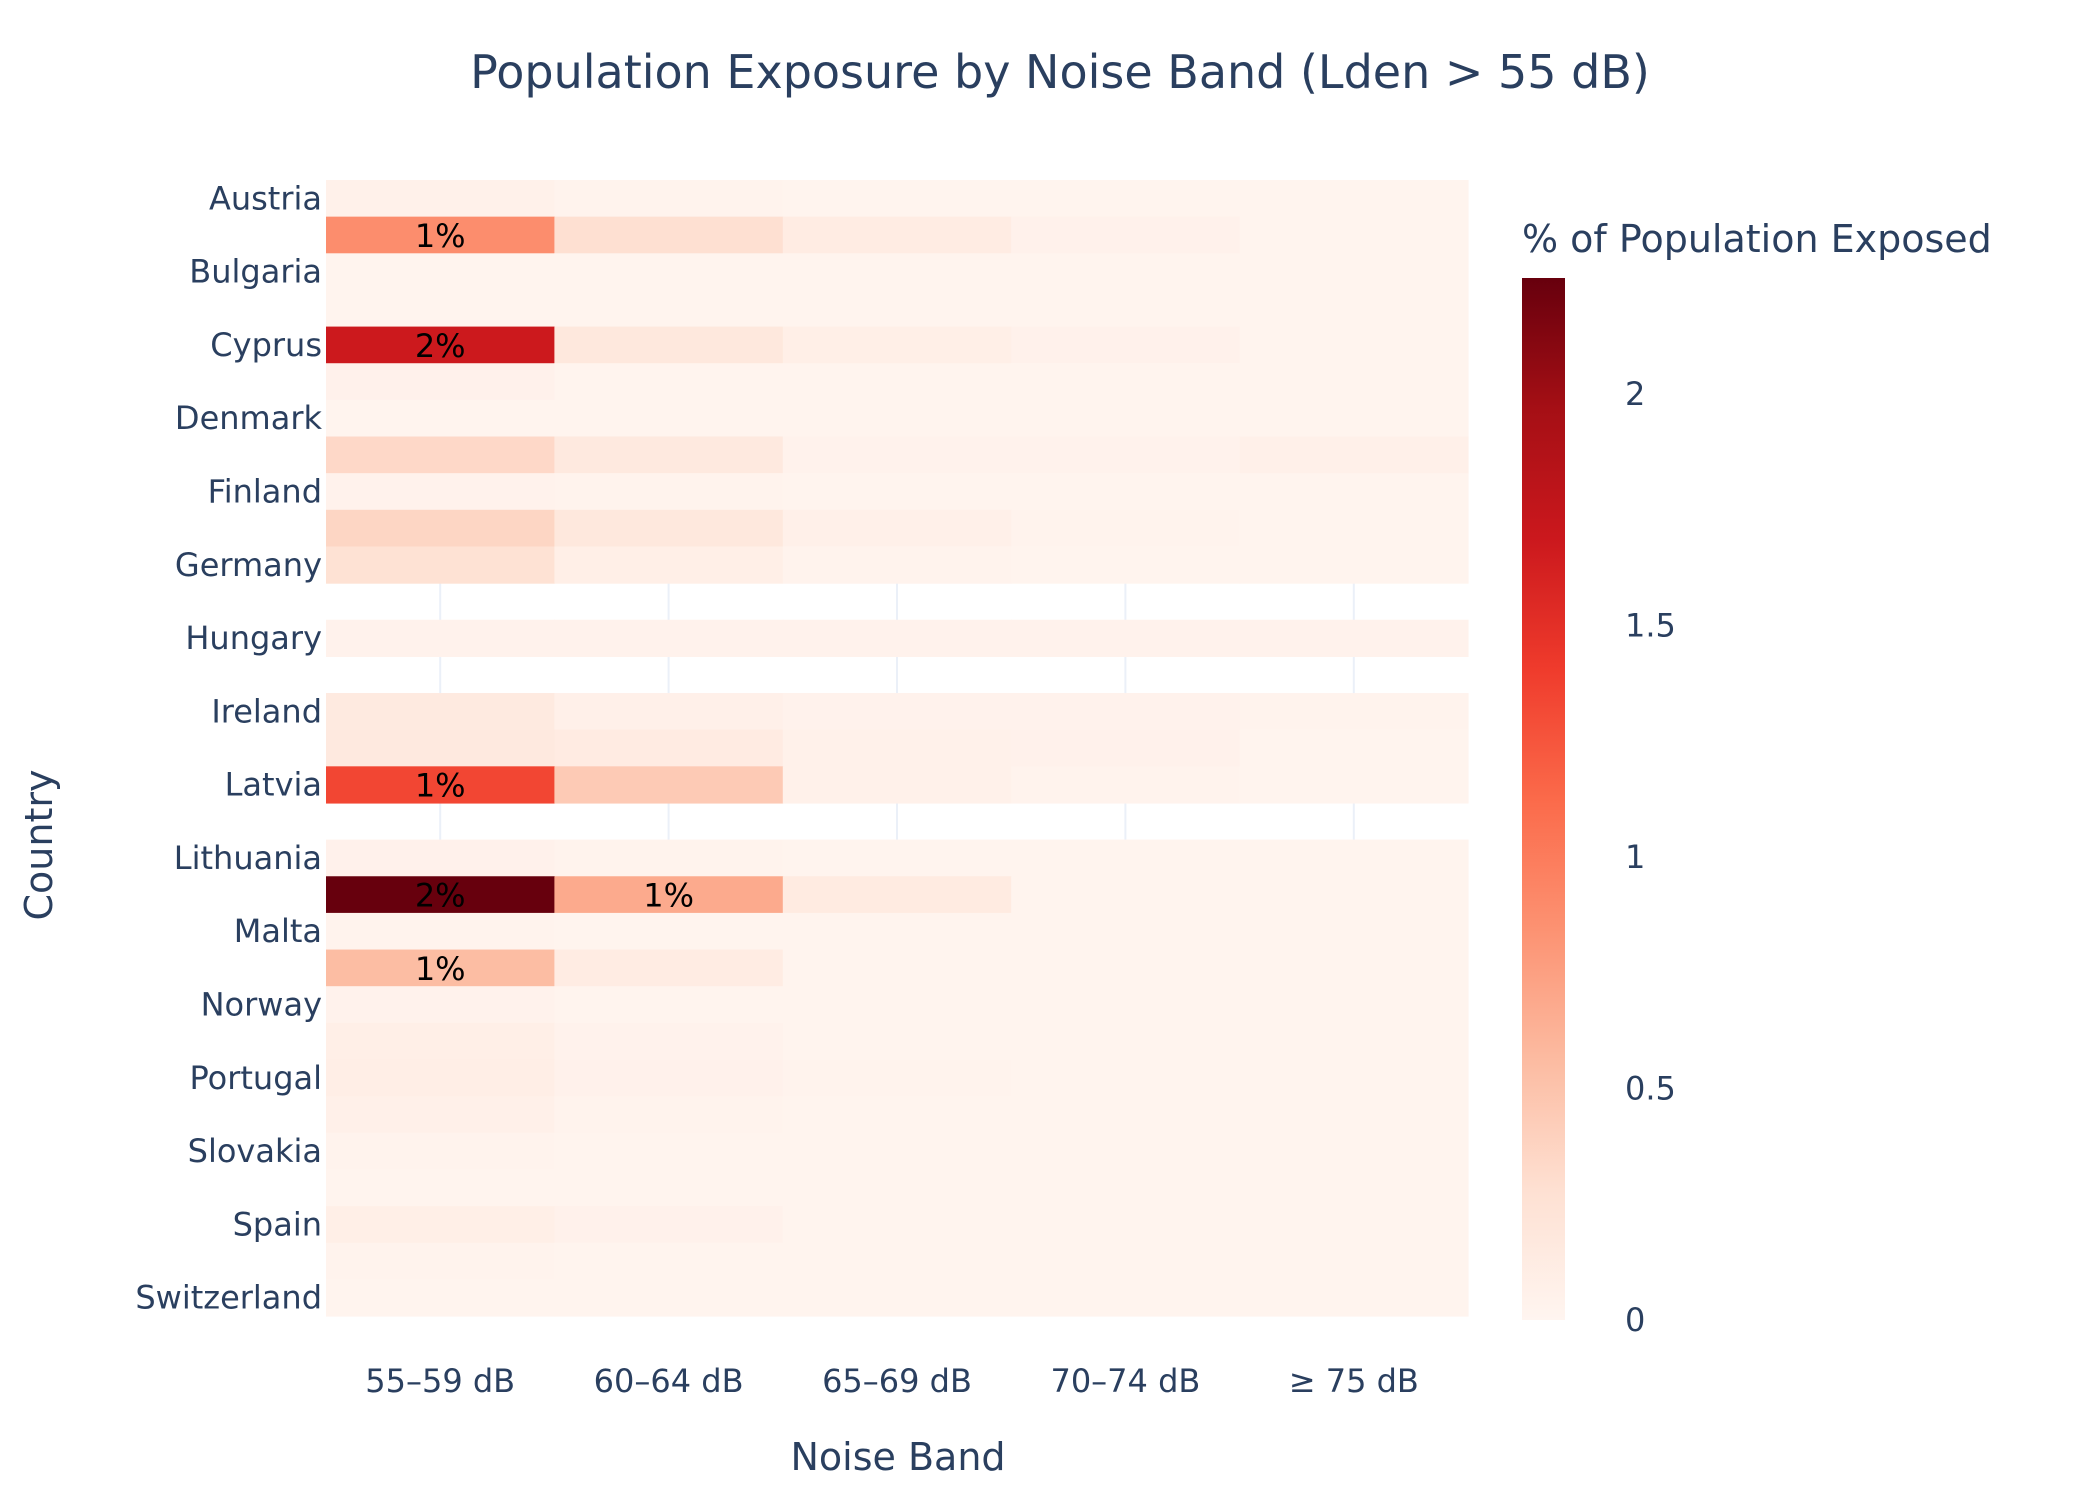 This screenshot has width=2100, height=1500. Describe the element at coordinates (278, 931) in the screenshot. I see `y-tick-label: Malta` at that location.